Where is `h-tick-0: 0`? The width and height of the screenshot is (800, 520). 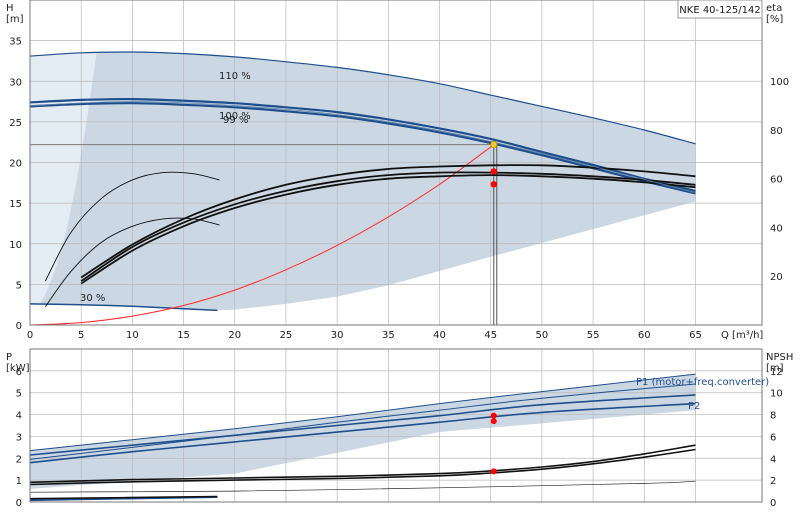
h-tick-0: 0 is located at coordinates (19, 326).